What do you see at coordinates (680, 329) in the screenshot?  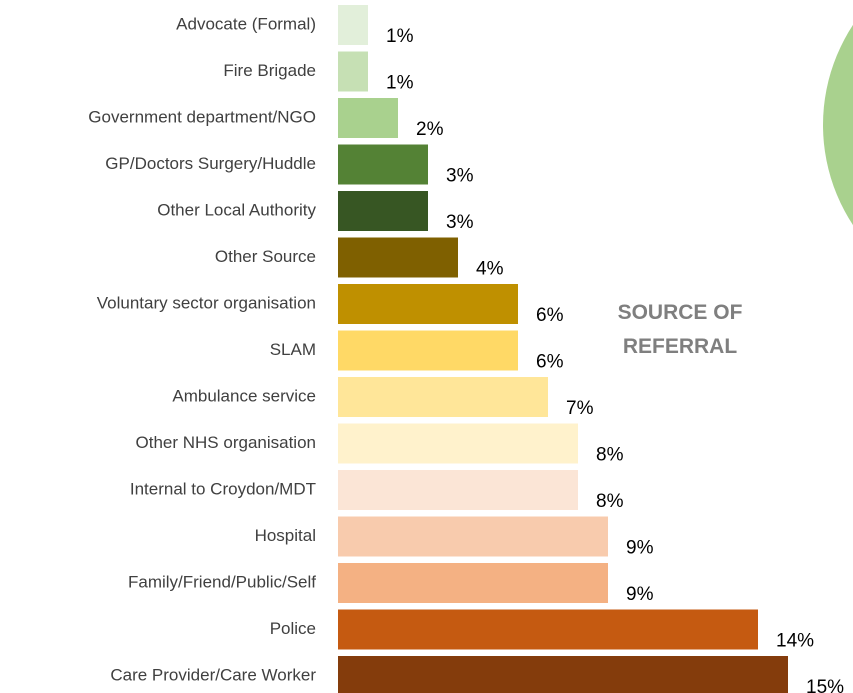 I see `chart-title: SOURCE OF REFERRAL` at bounding box center [680, 329].